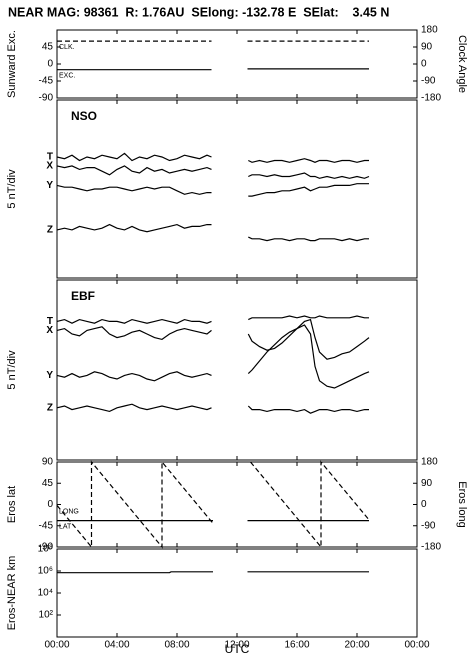 This screenshot has width=474, height=656. Describe the element at coordinates (45, 593) in the screenshot. I see `y-tick-label: 10⁴` at that location.